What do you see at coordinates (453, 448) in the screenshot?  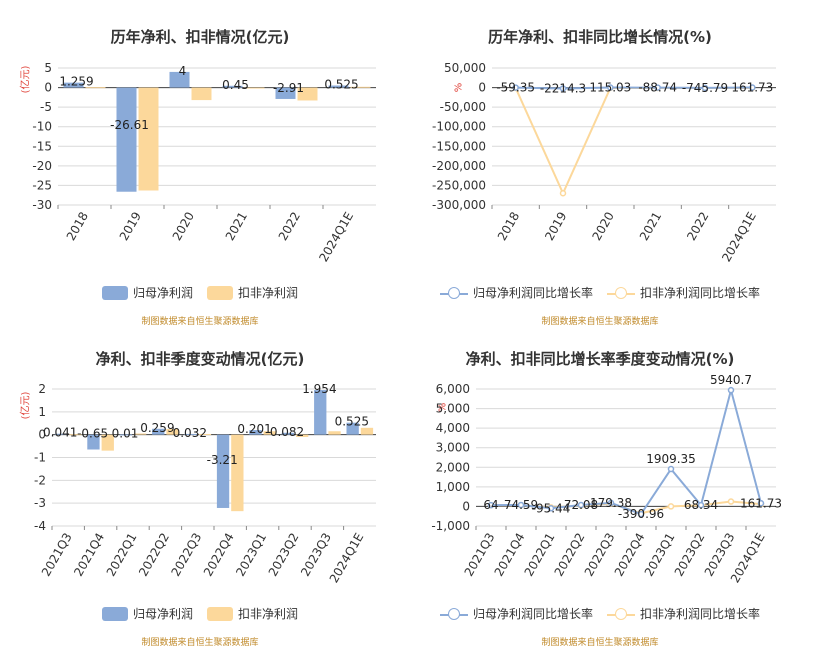 I see `y-tick-label: 3,000` at bounding box center [453, 448].